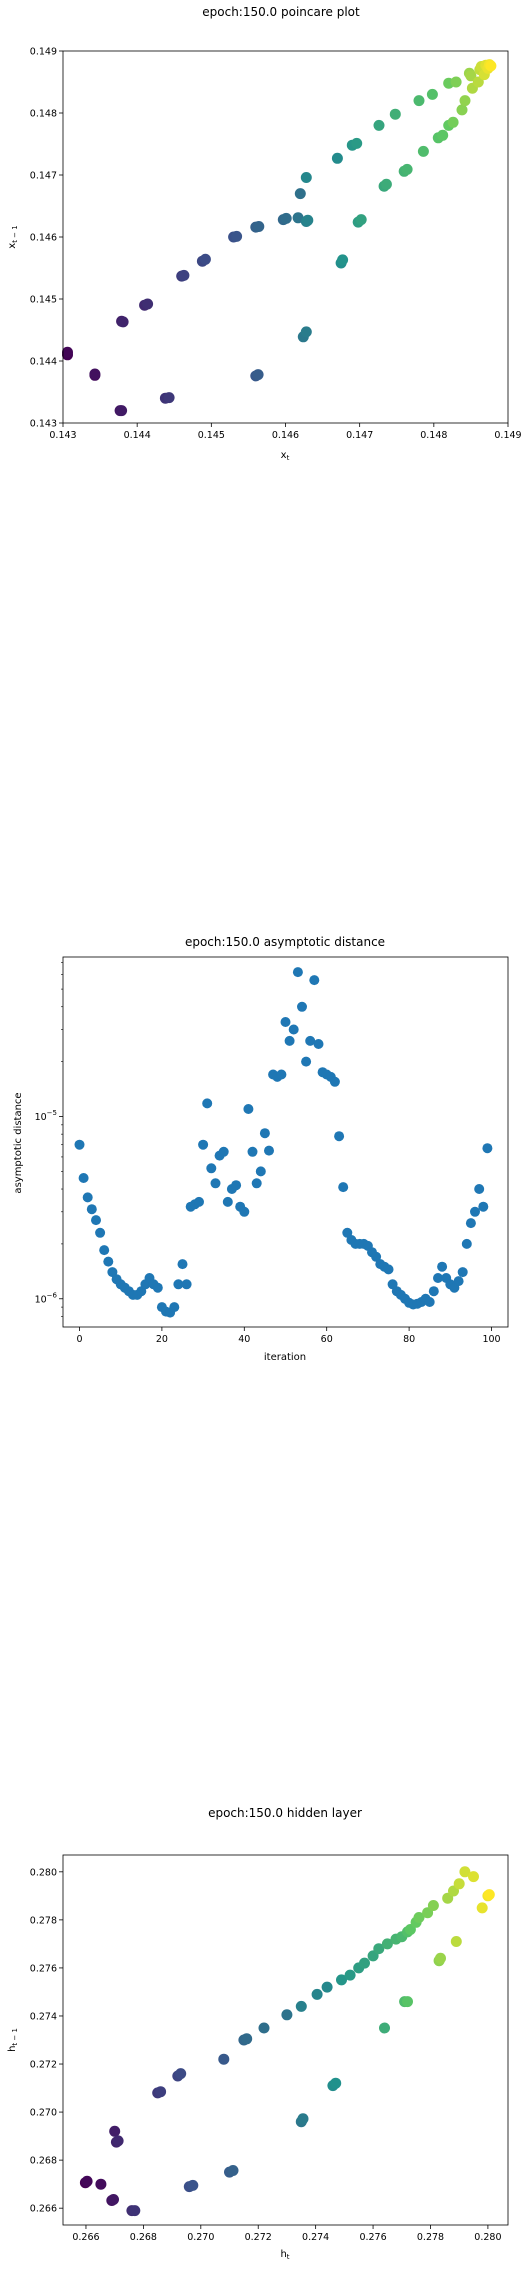 This screenshot has width=525, height=2269. What do you see at coordinates (43, 424) in the screenshot?
I see `y-tick-label: 0.143` at bounding box center [43, 424].